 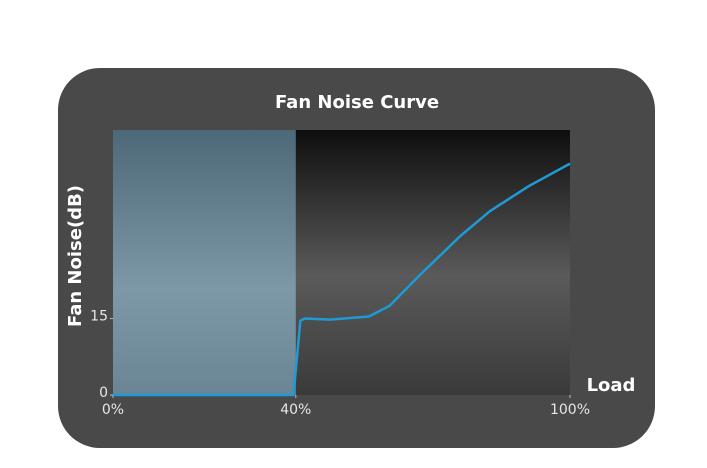 What do you see at coordinates (611, 385) in the screenshot?
I see `x-axis-label: Load` at bounding box center [611, 385].